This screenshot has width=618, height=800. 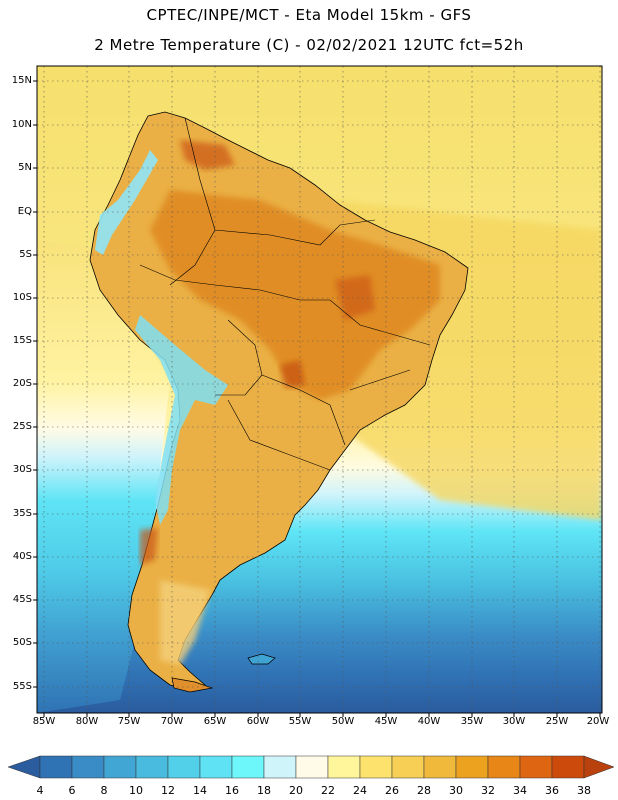 I want to click on colorbar-label-36: 36, so click(x=552, y=790).